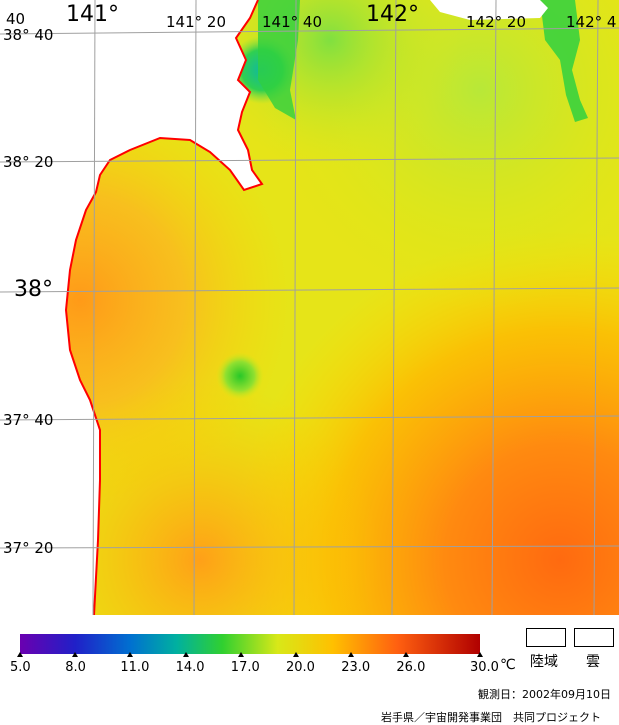  What do you see at coordinates (16, 19) in the screenshot?
I see `corner-label: 40` at bounding box center [16, 19].